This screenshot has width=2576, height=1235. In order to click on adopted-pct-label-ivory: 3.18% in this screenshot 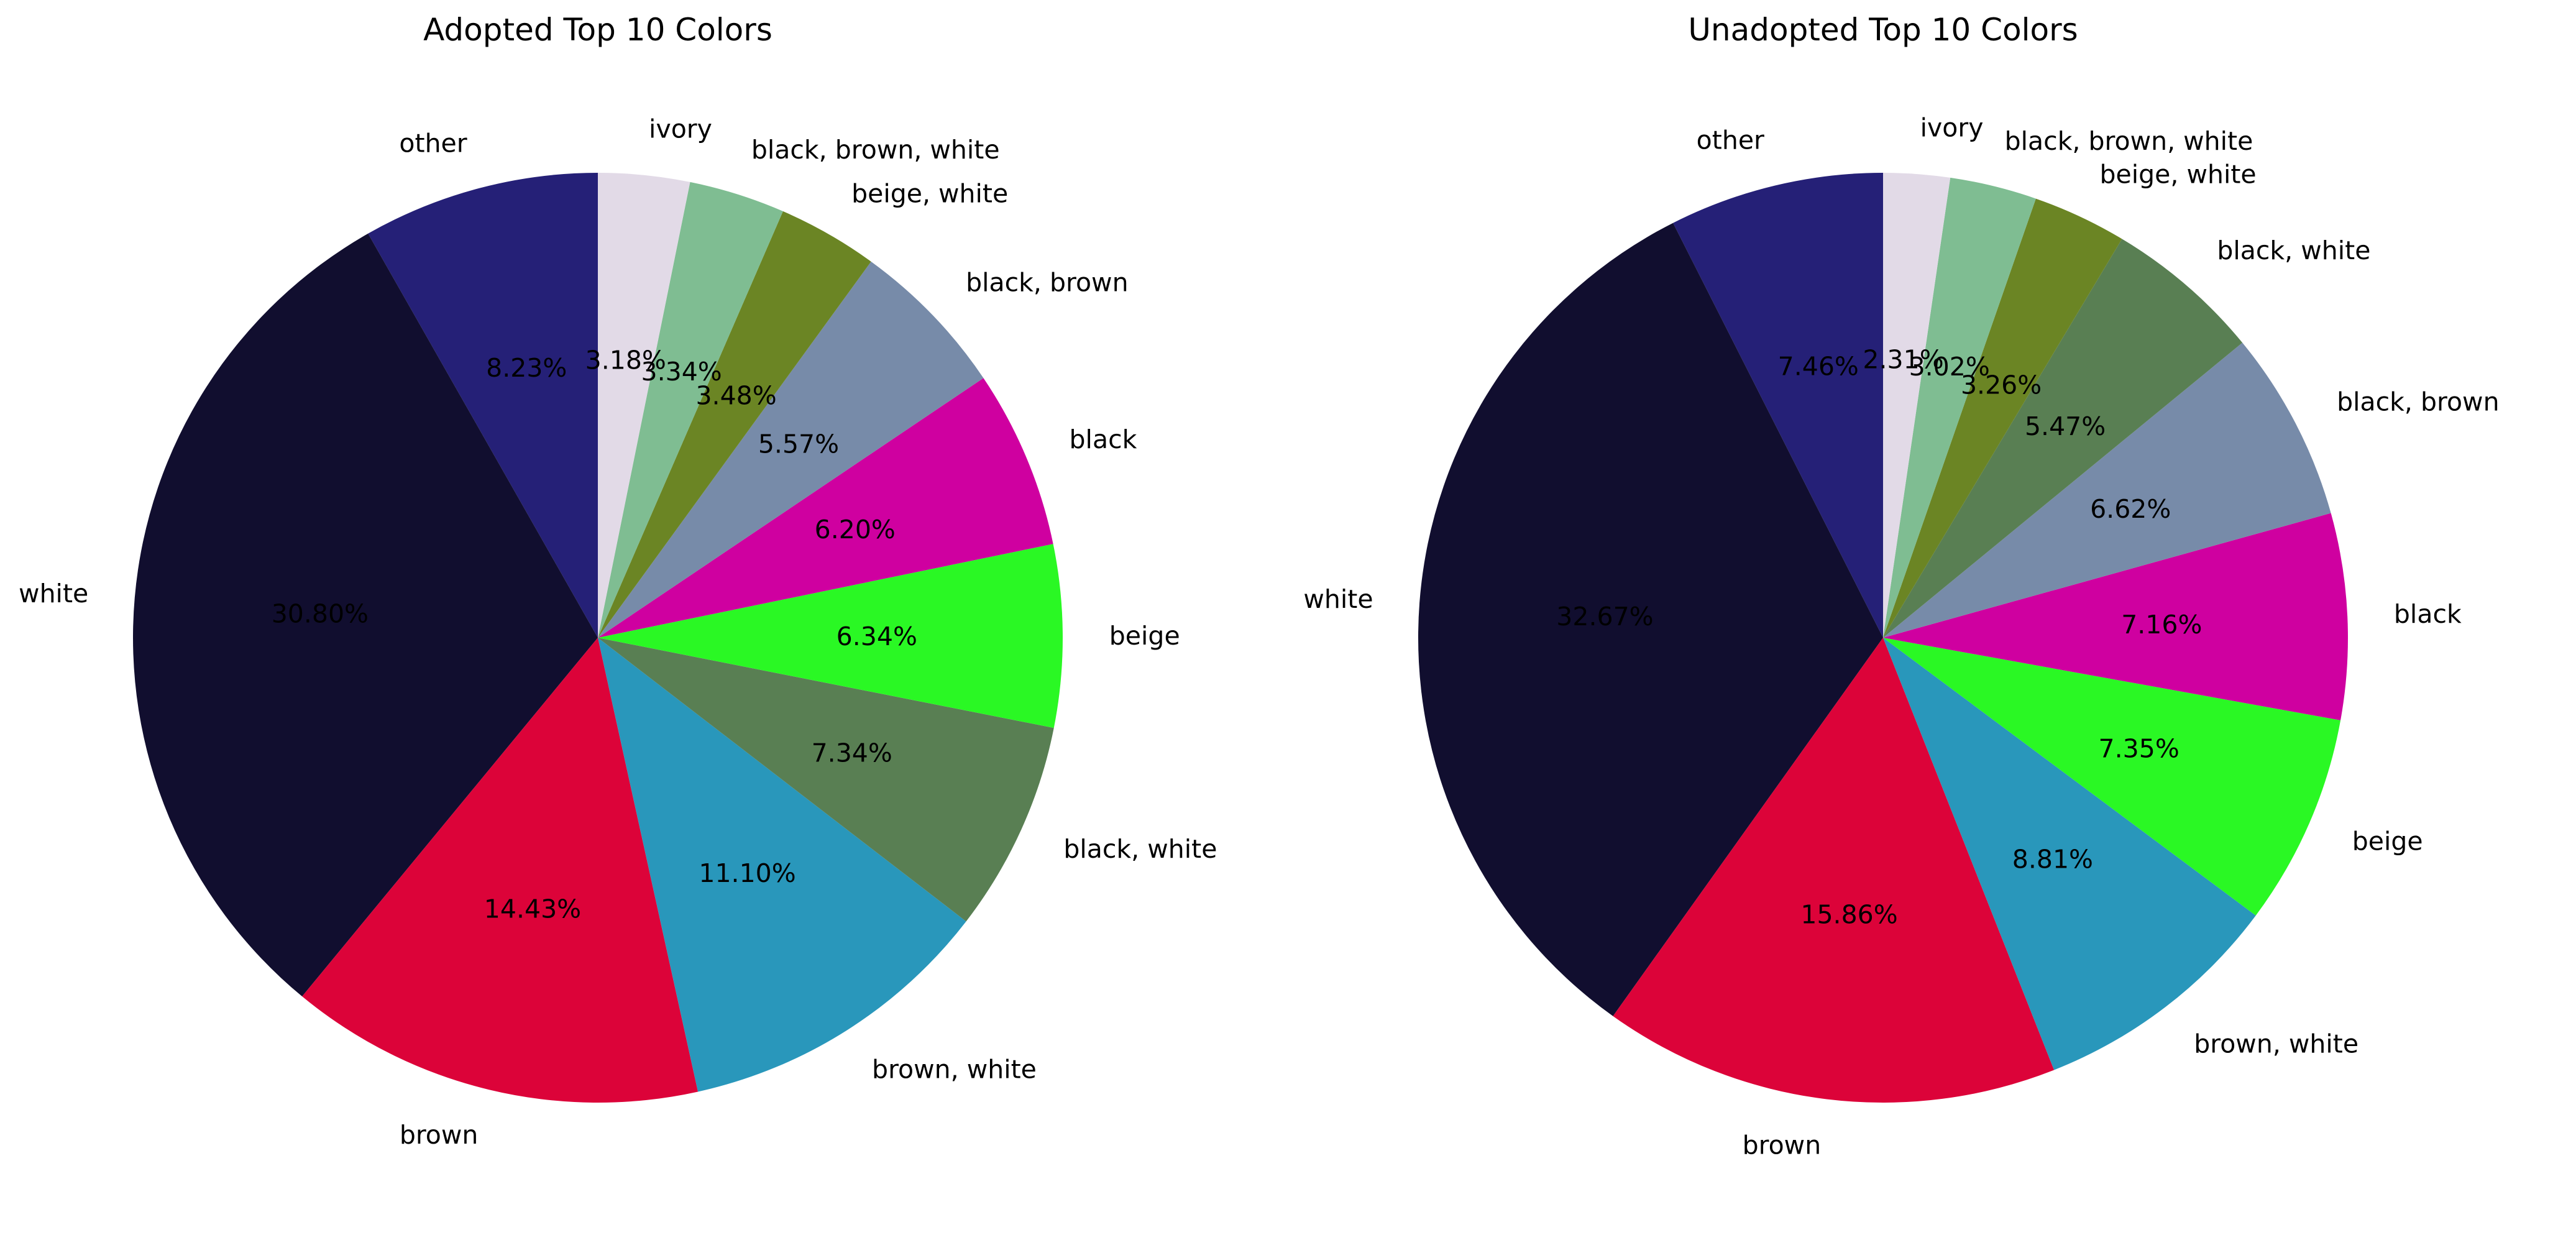, I will do `click(625, 360)`.